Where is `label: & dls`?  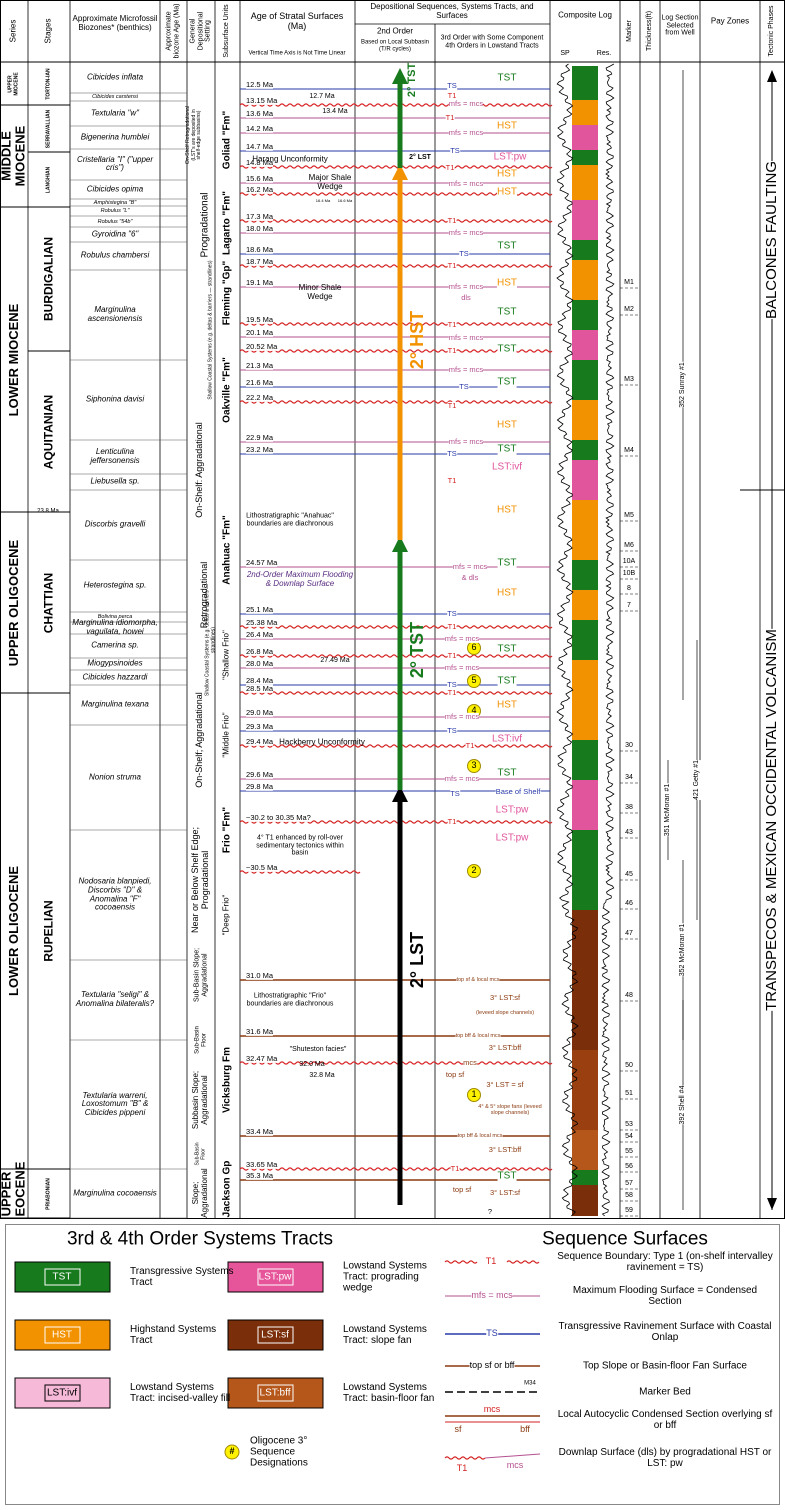 label: & dls is located at coordinates (470, 577).